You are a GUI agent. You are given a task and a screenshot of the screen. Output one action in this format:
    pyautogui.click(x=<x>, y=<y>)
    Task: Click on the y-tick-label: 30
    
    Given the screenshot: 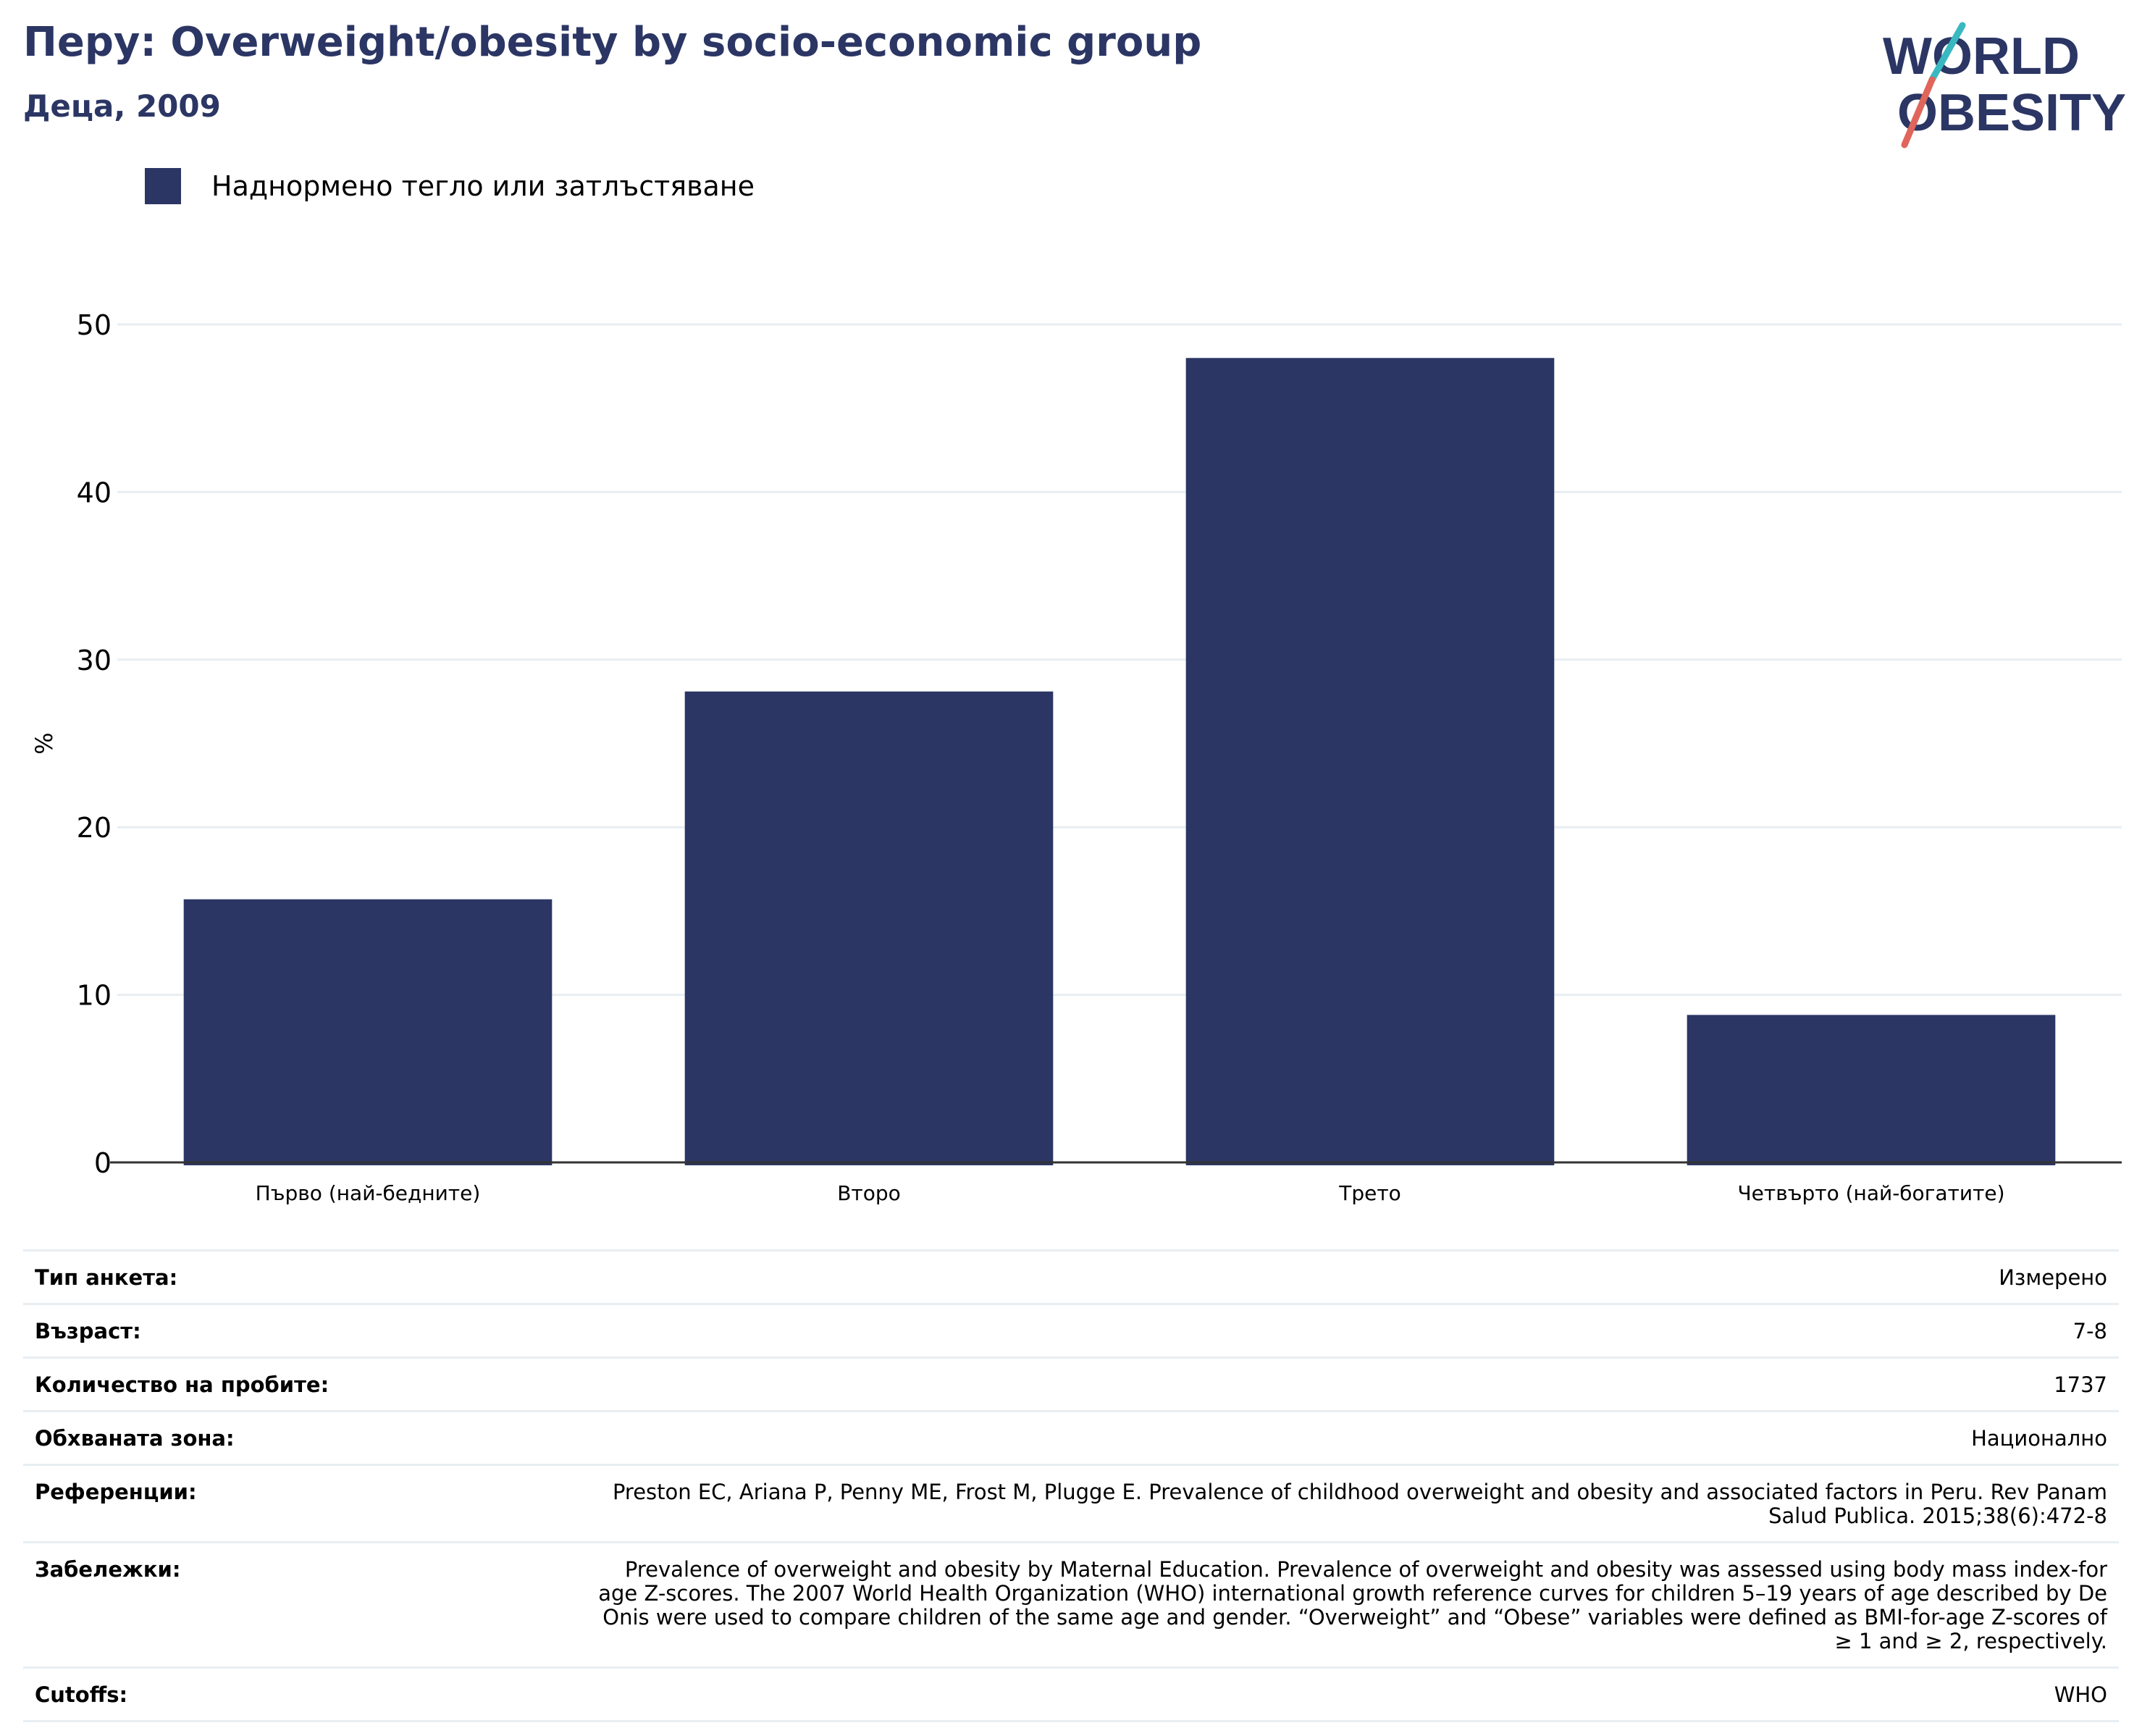 What is the action you would take?
    pyautogui.click(x=94, y=661)
    